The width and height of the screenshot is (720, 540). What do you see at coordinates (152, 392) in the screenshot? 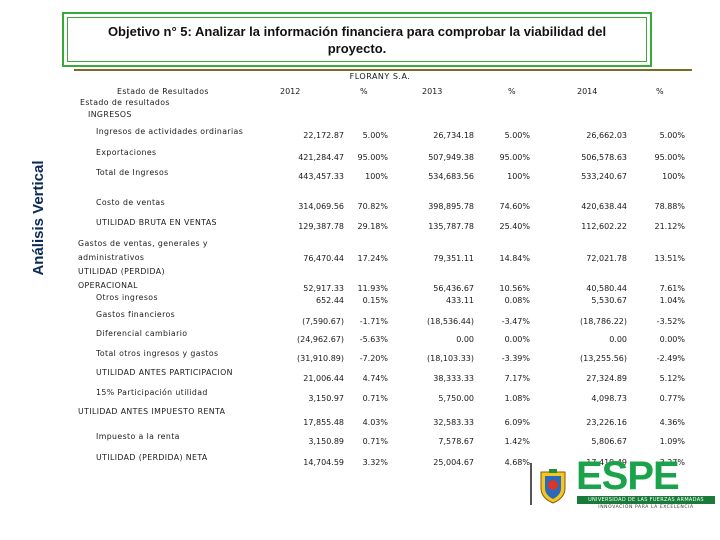
I see `row-label: 15% Participación utilidad` at bounding box center [152, 392].